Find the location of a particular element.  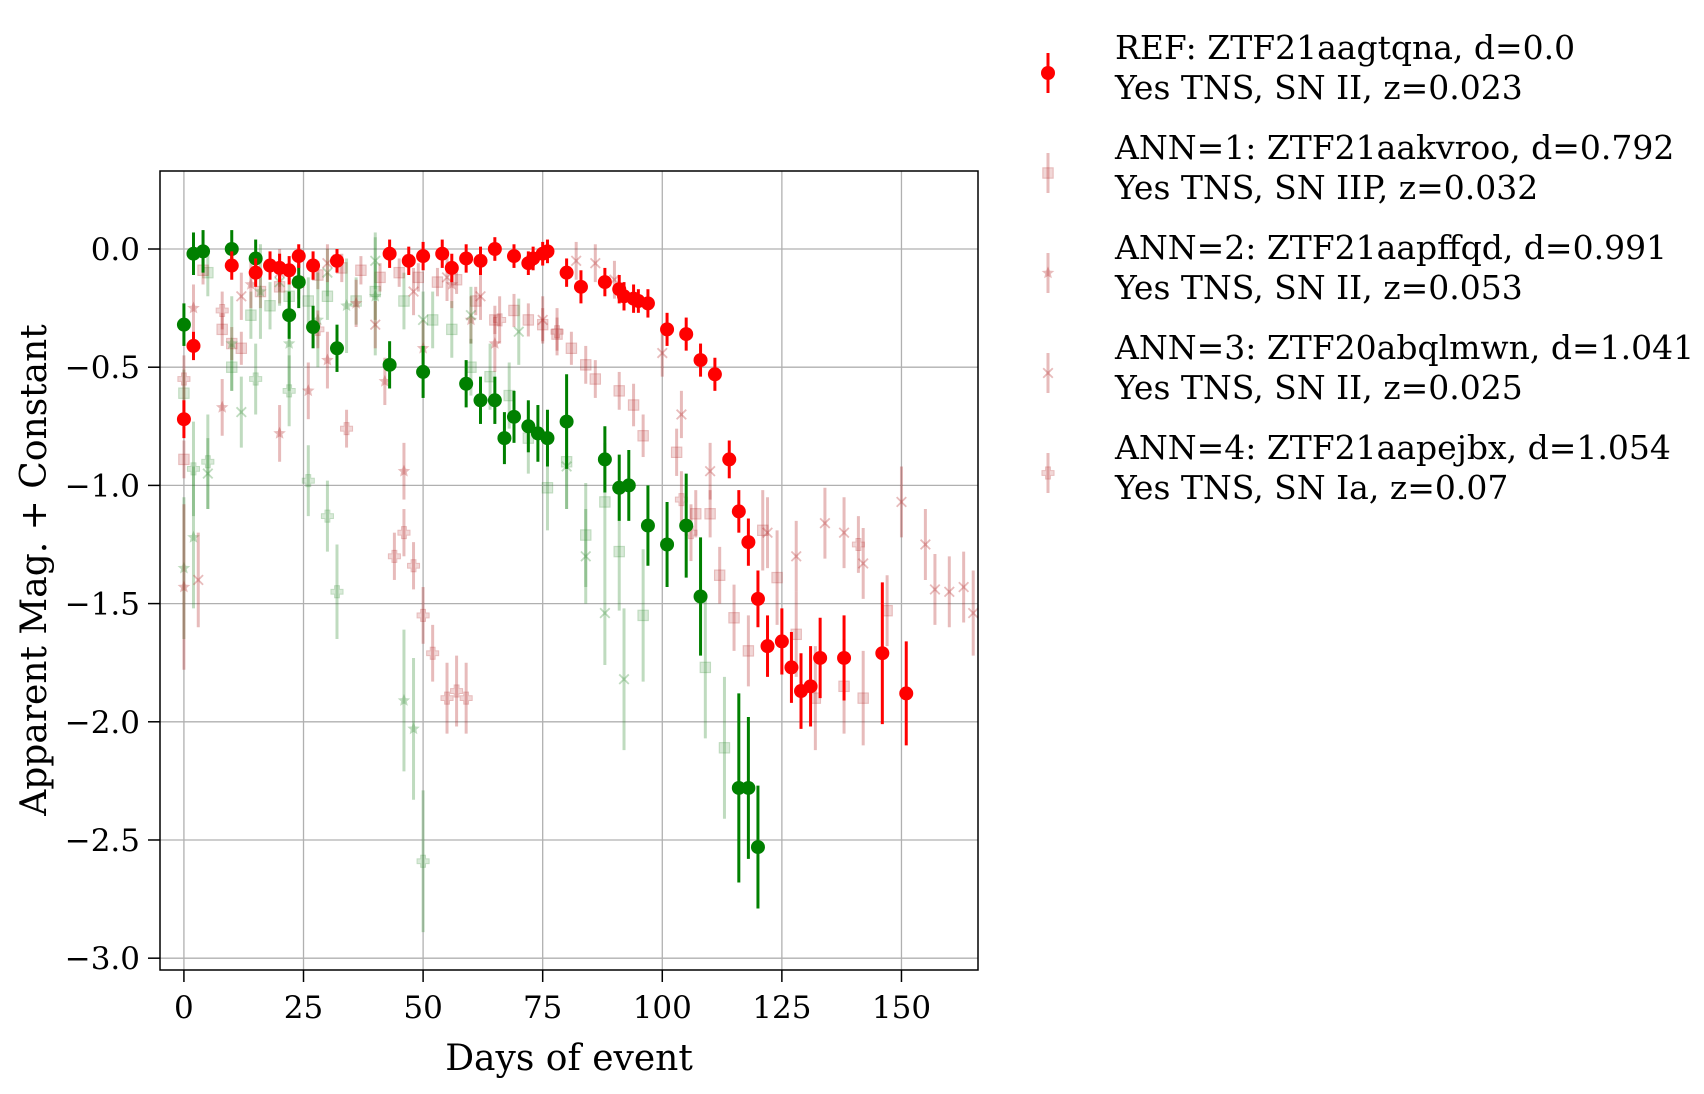

legend-label-line2: Yes TNS, SN II, z=0.023 is located at coordinates (1318, 87).